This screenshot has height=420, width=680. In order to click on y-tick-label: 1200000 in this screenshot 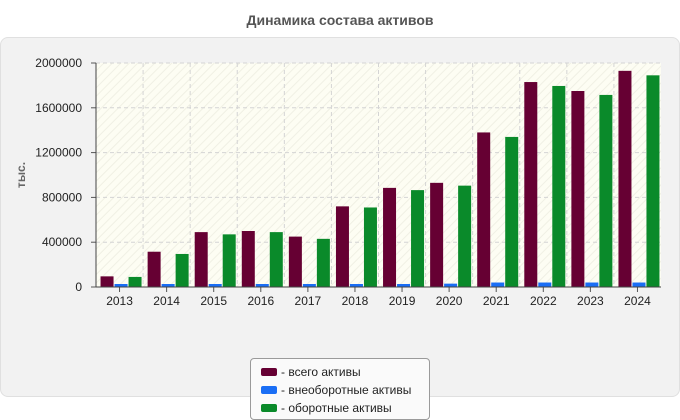, I will do `click(58, 153)`.